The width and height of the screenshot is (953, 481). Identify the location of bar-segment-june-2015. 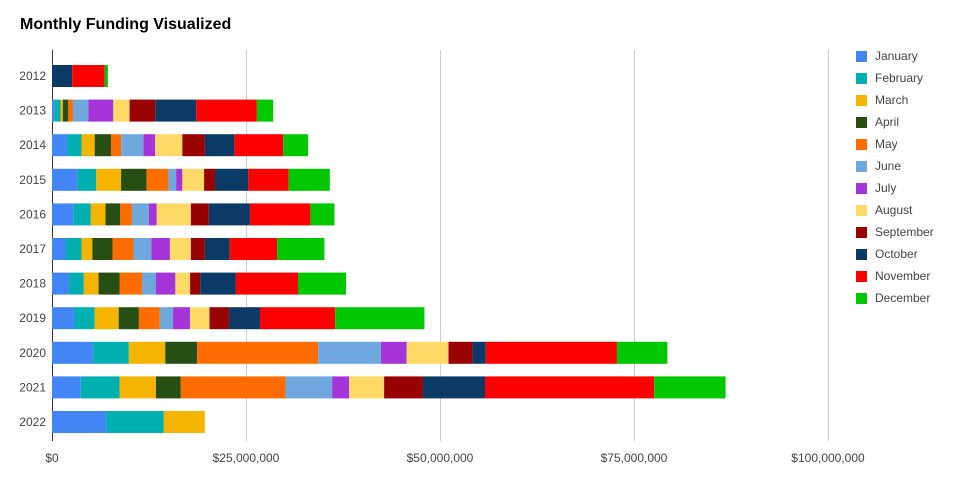
(172, 179).